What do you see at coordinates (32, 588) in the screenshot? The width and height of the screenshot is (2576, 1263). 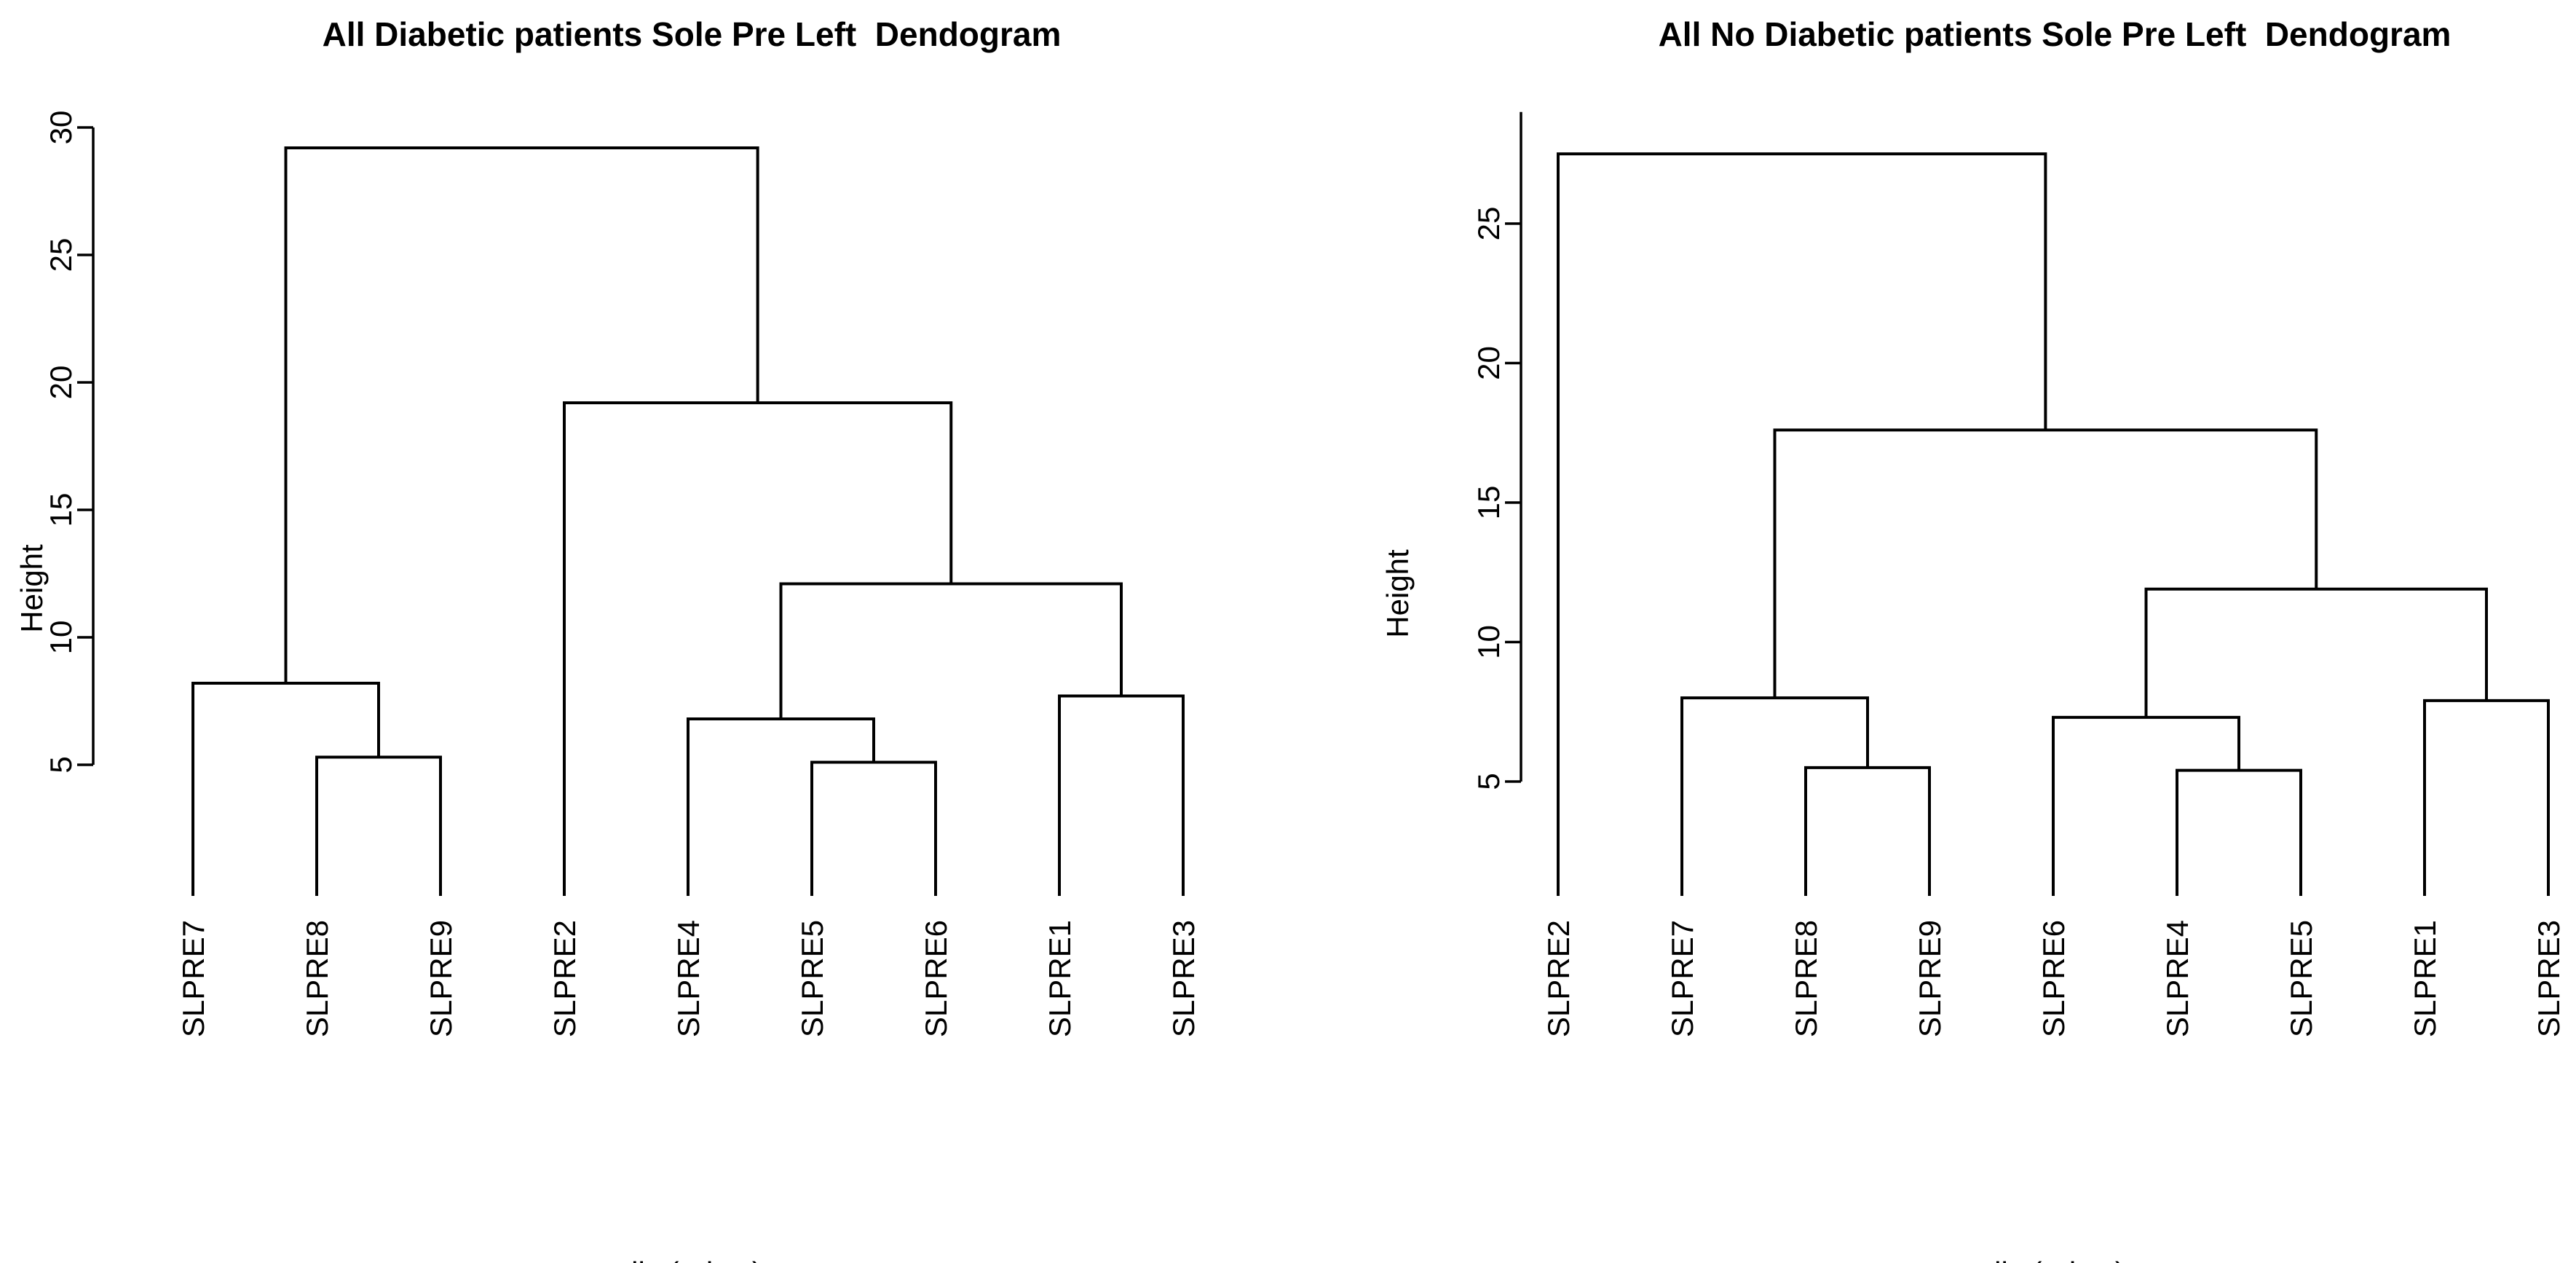 I see `left-y-axis-label: Height` at bounding box center [32, 588].